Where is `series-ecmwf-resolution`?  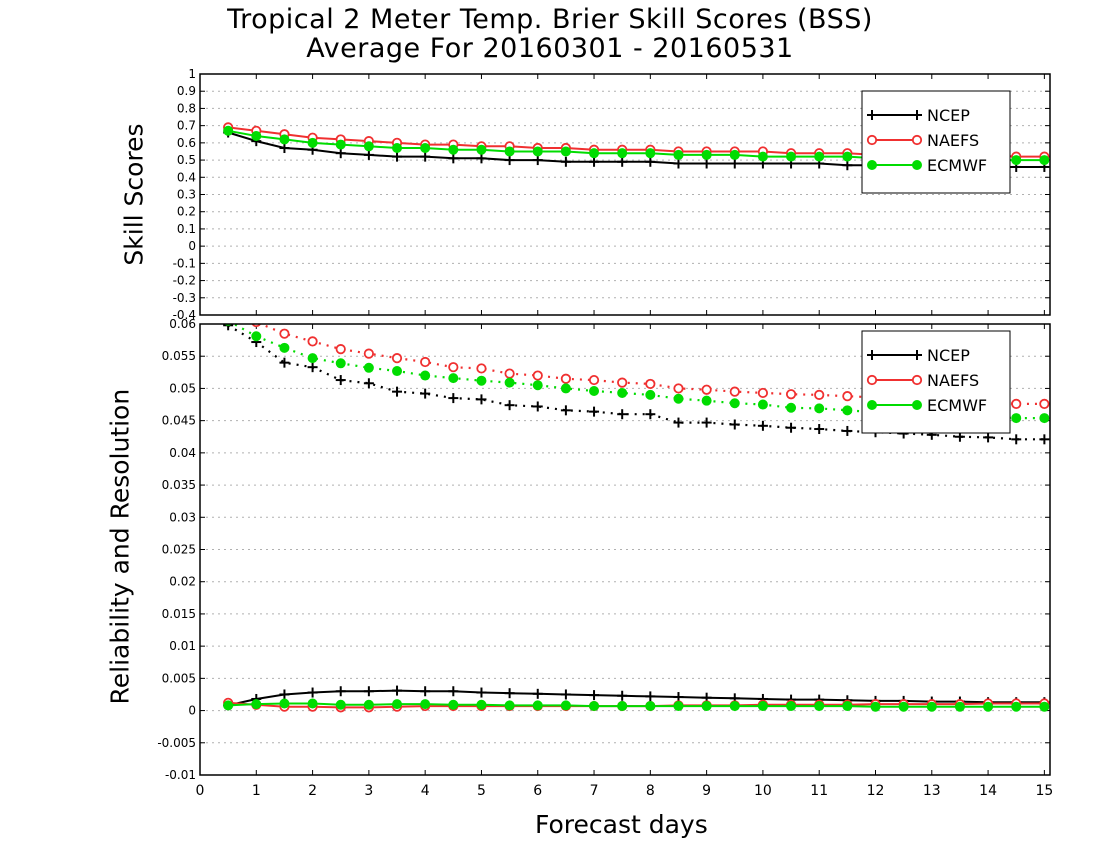
series-ecmwf-resolution is located at coordinates (637, 374).